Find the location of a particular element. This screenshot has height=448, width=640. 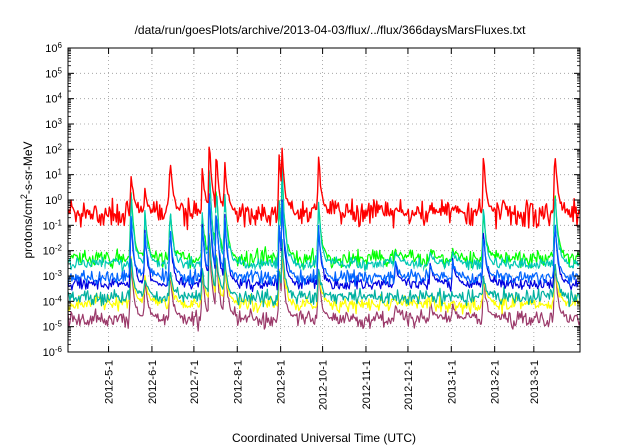

x-tick-label: 2012-7-1 is located at coordinates (195, 382).